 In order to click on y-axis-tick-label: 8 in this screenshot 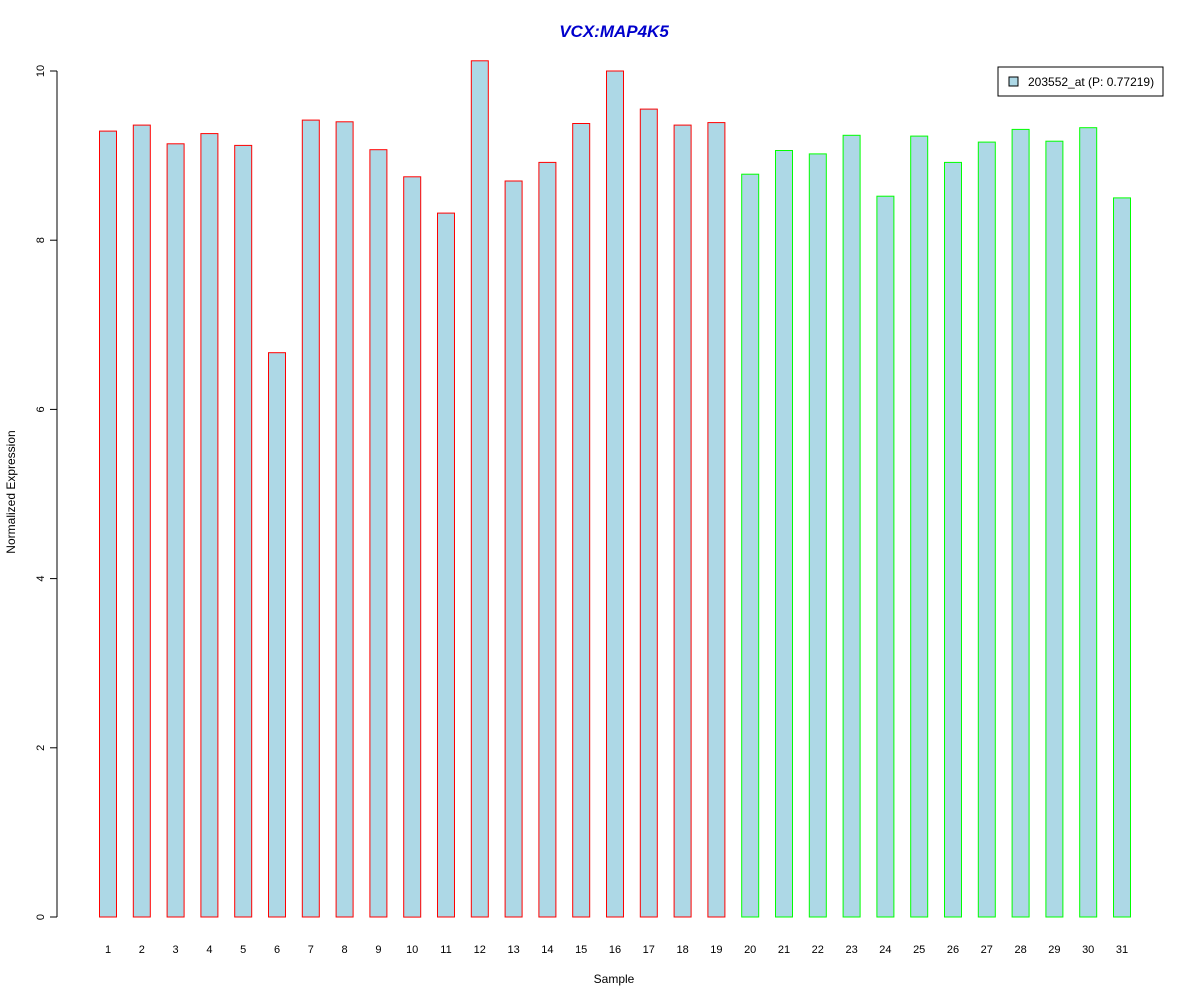, I will do `click(41, 240)`.